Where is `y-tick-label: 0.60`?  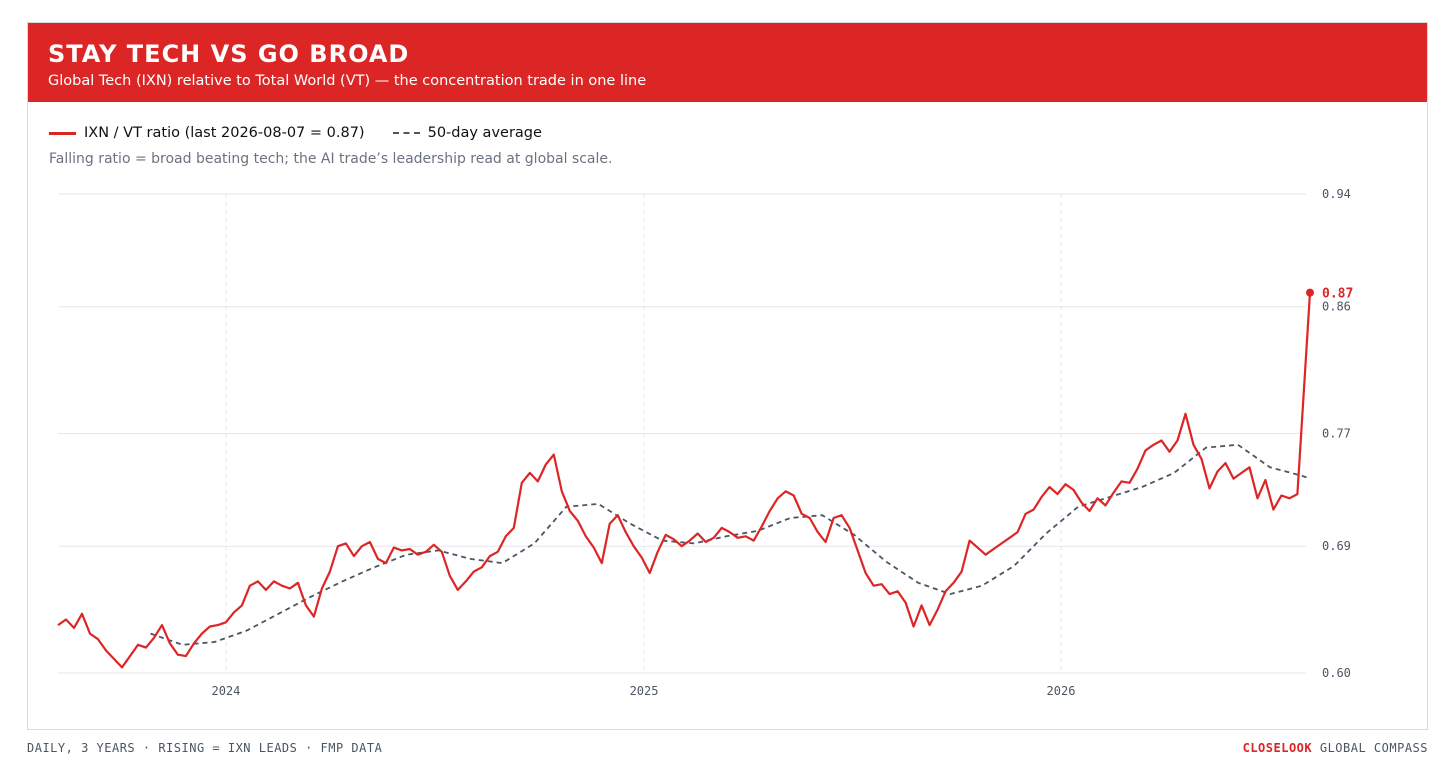 y-tick-label: 0.60 is located at coordinates (1336, 673).